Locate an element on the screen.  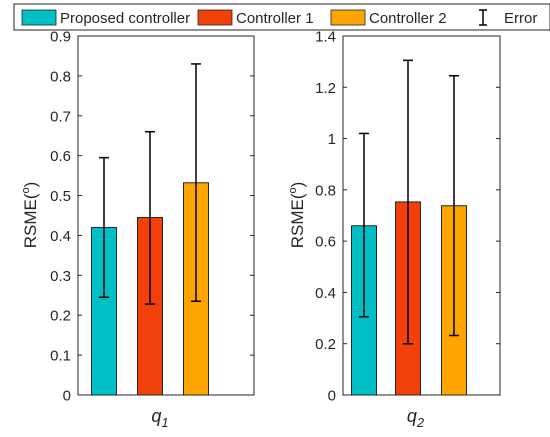
y-tick-label: 0.7 is located at coordinates (60, 116).